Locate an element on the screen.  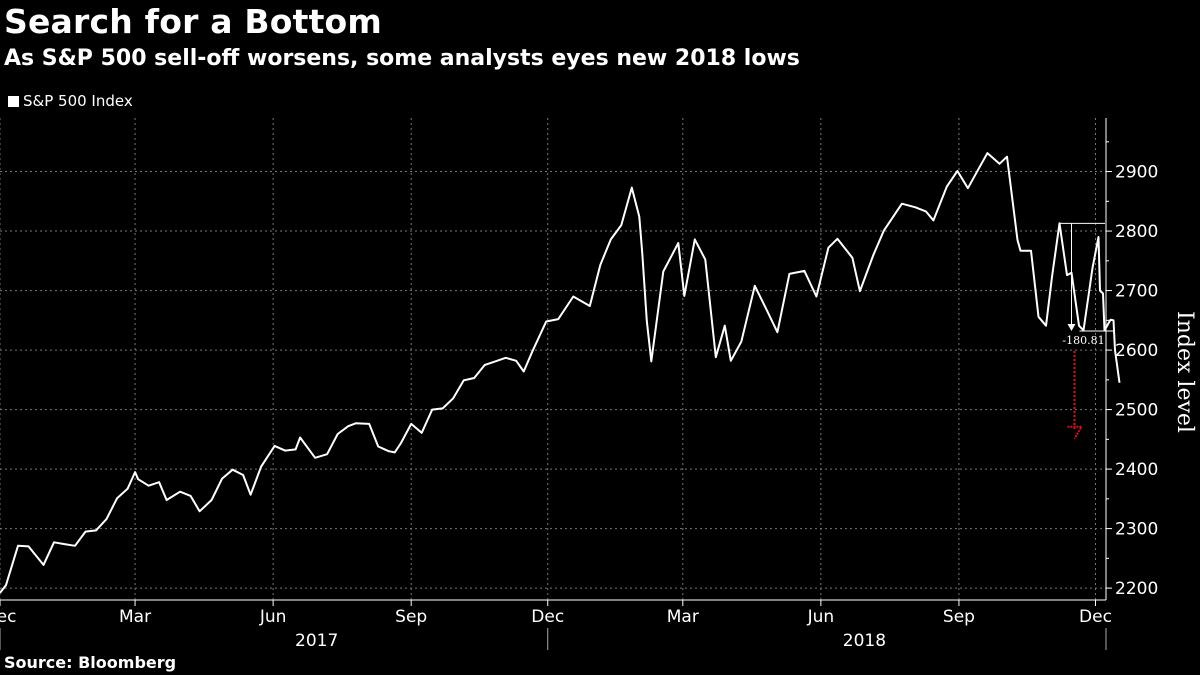
y-tick-label: 2800 is located at coordinates (1136, 232).